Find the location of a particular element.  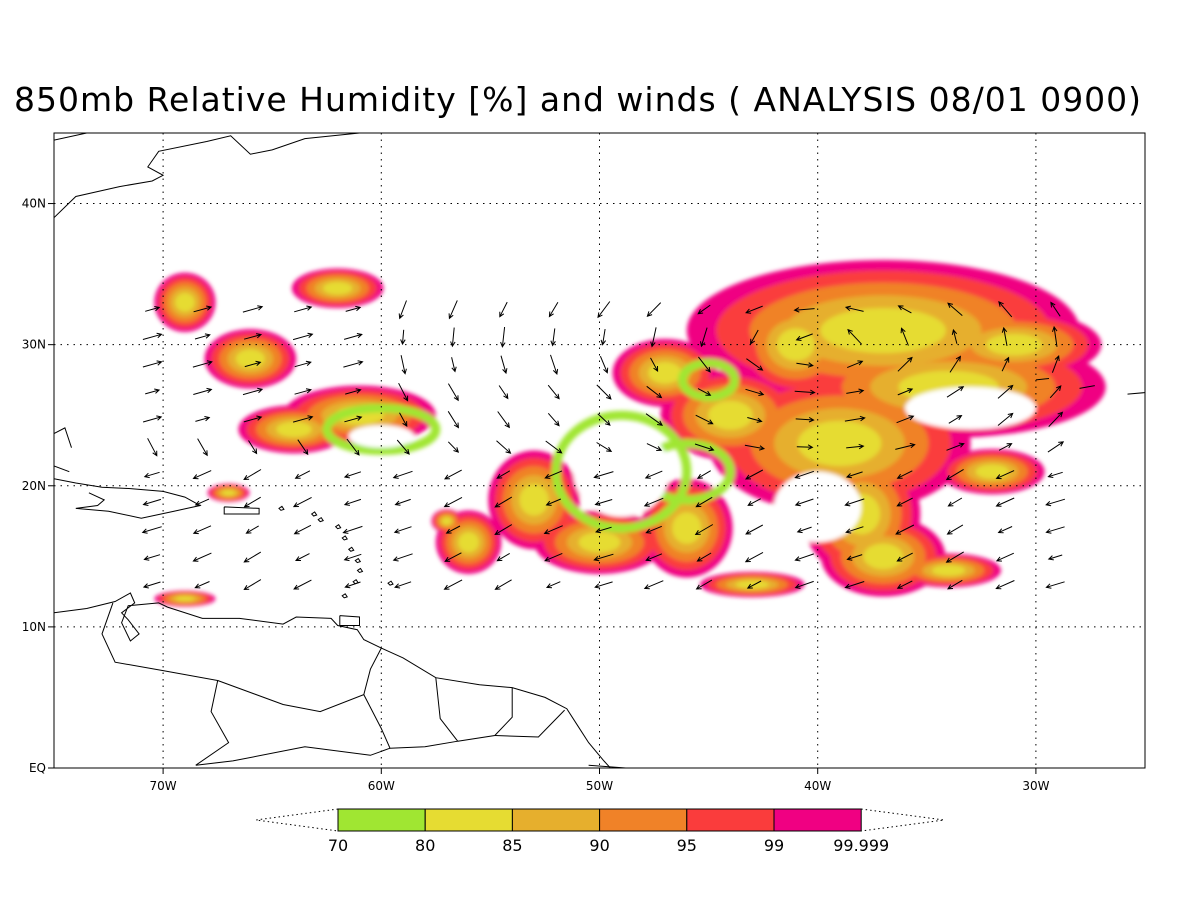

colorbar-label: 70 is located at coordinates (338, 845).